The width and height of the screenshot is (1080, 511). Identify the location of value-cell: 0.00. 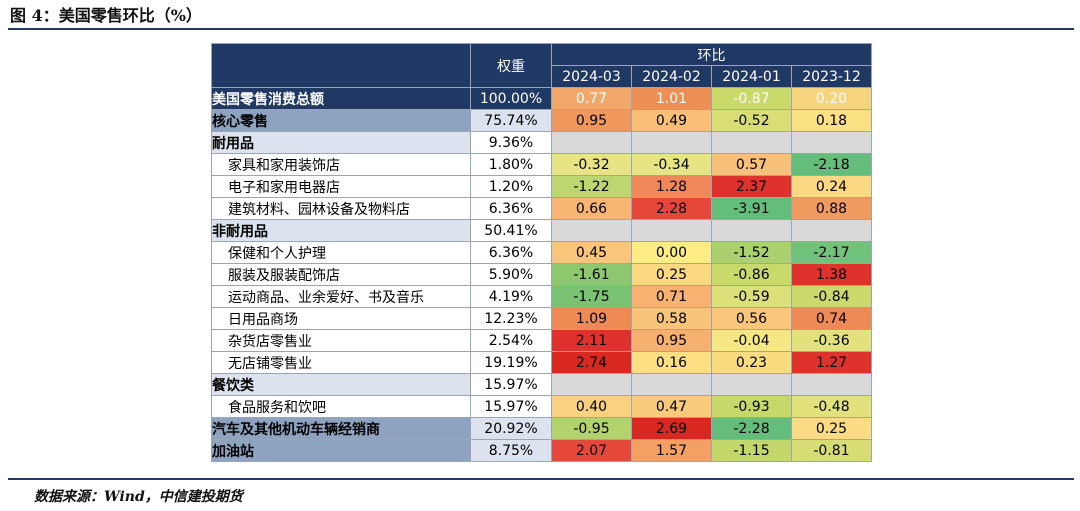
(671, 252).